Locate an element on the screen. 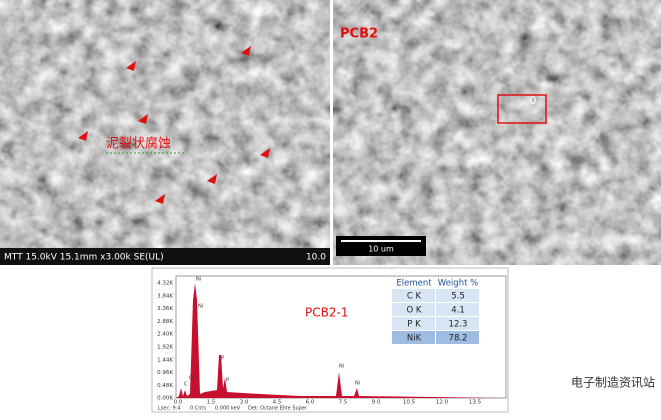 The image size is (661, 420). x-axis-label: 3.0 is located at coordinates (244, 403).